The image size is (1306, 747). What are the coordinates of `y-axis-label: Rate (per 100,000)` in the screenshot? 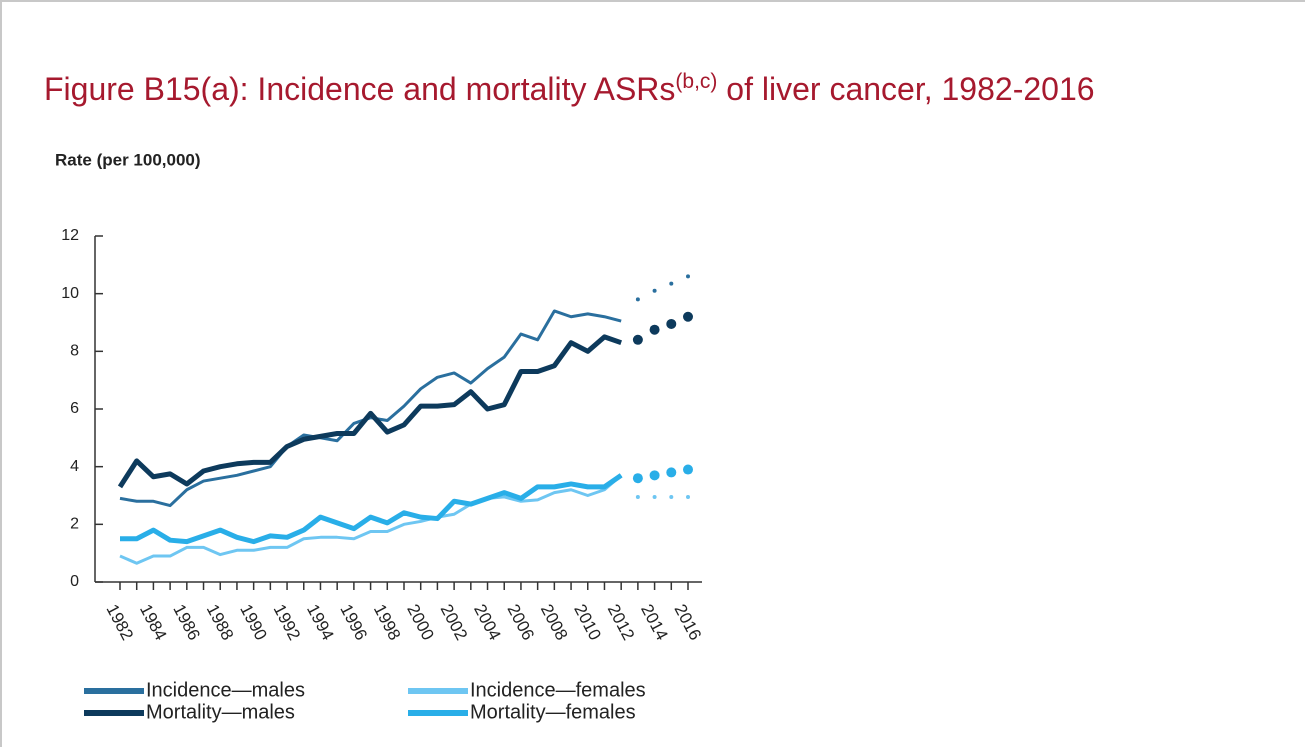 It's located at (128, 159).